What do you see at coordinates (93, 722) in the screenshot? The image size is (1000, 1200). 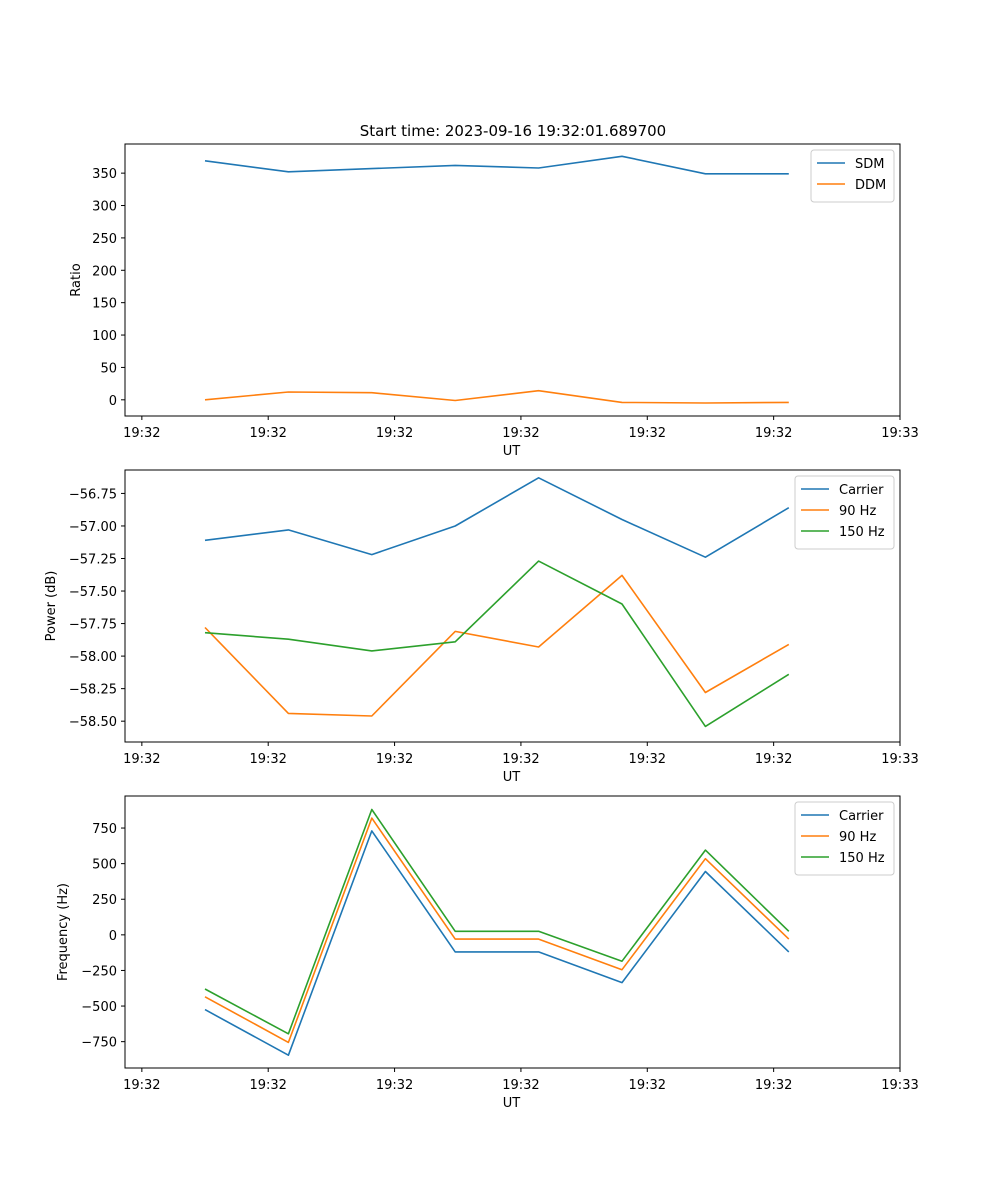 I see `y-tick-label: −58.50` at bounding box center [93, 722].